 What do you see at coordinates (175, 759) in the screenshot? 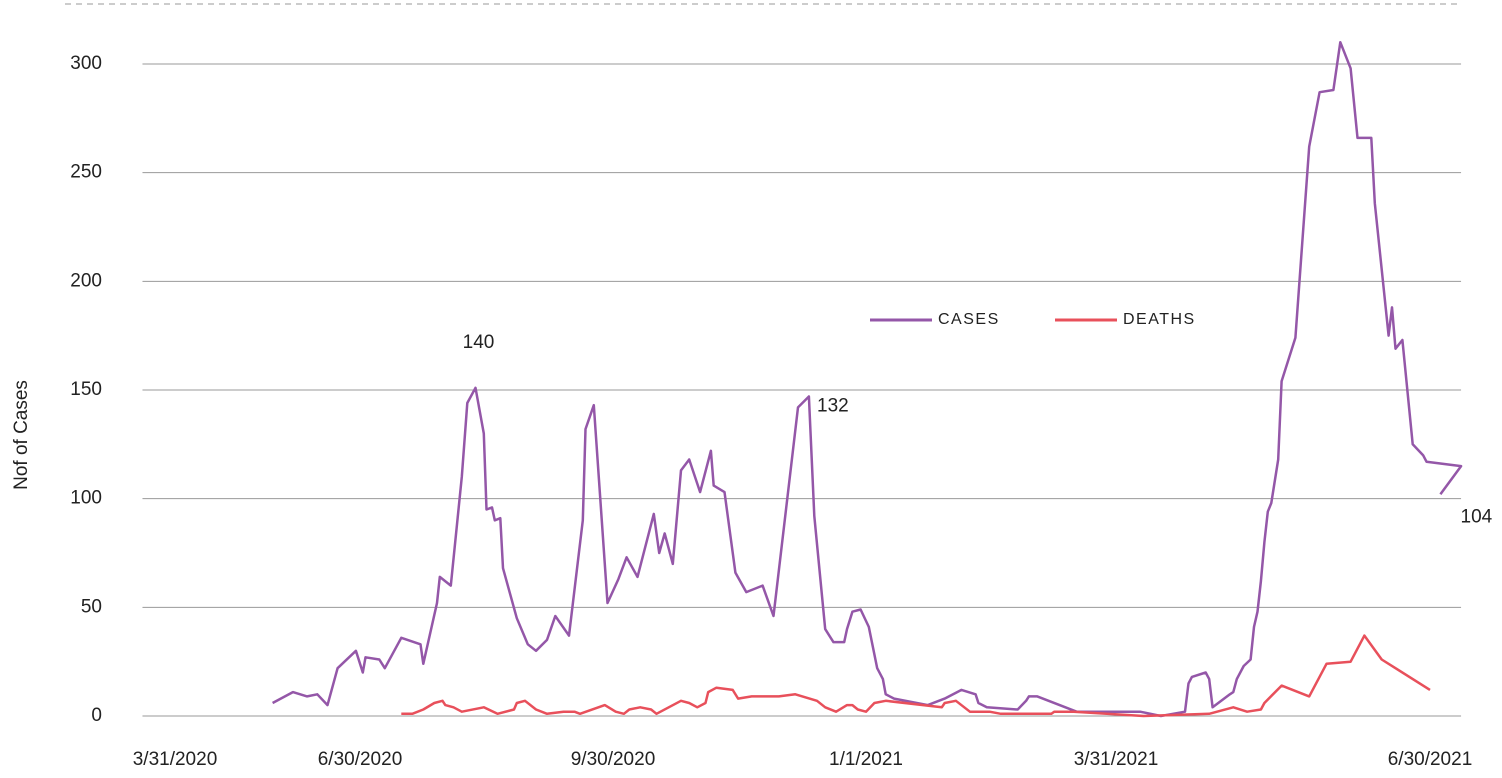
I see `x-tick-label: 3/31/2020` at bounding box center [175, 759].